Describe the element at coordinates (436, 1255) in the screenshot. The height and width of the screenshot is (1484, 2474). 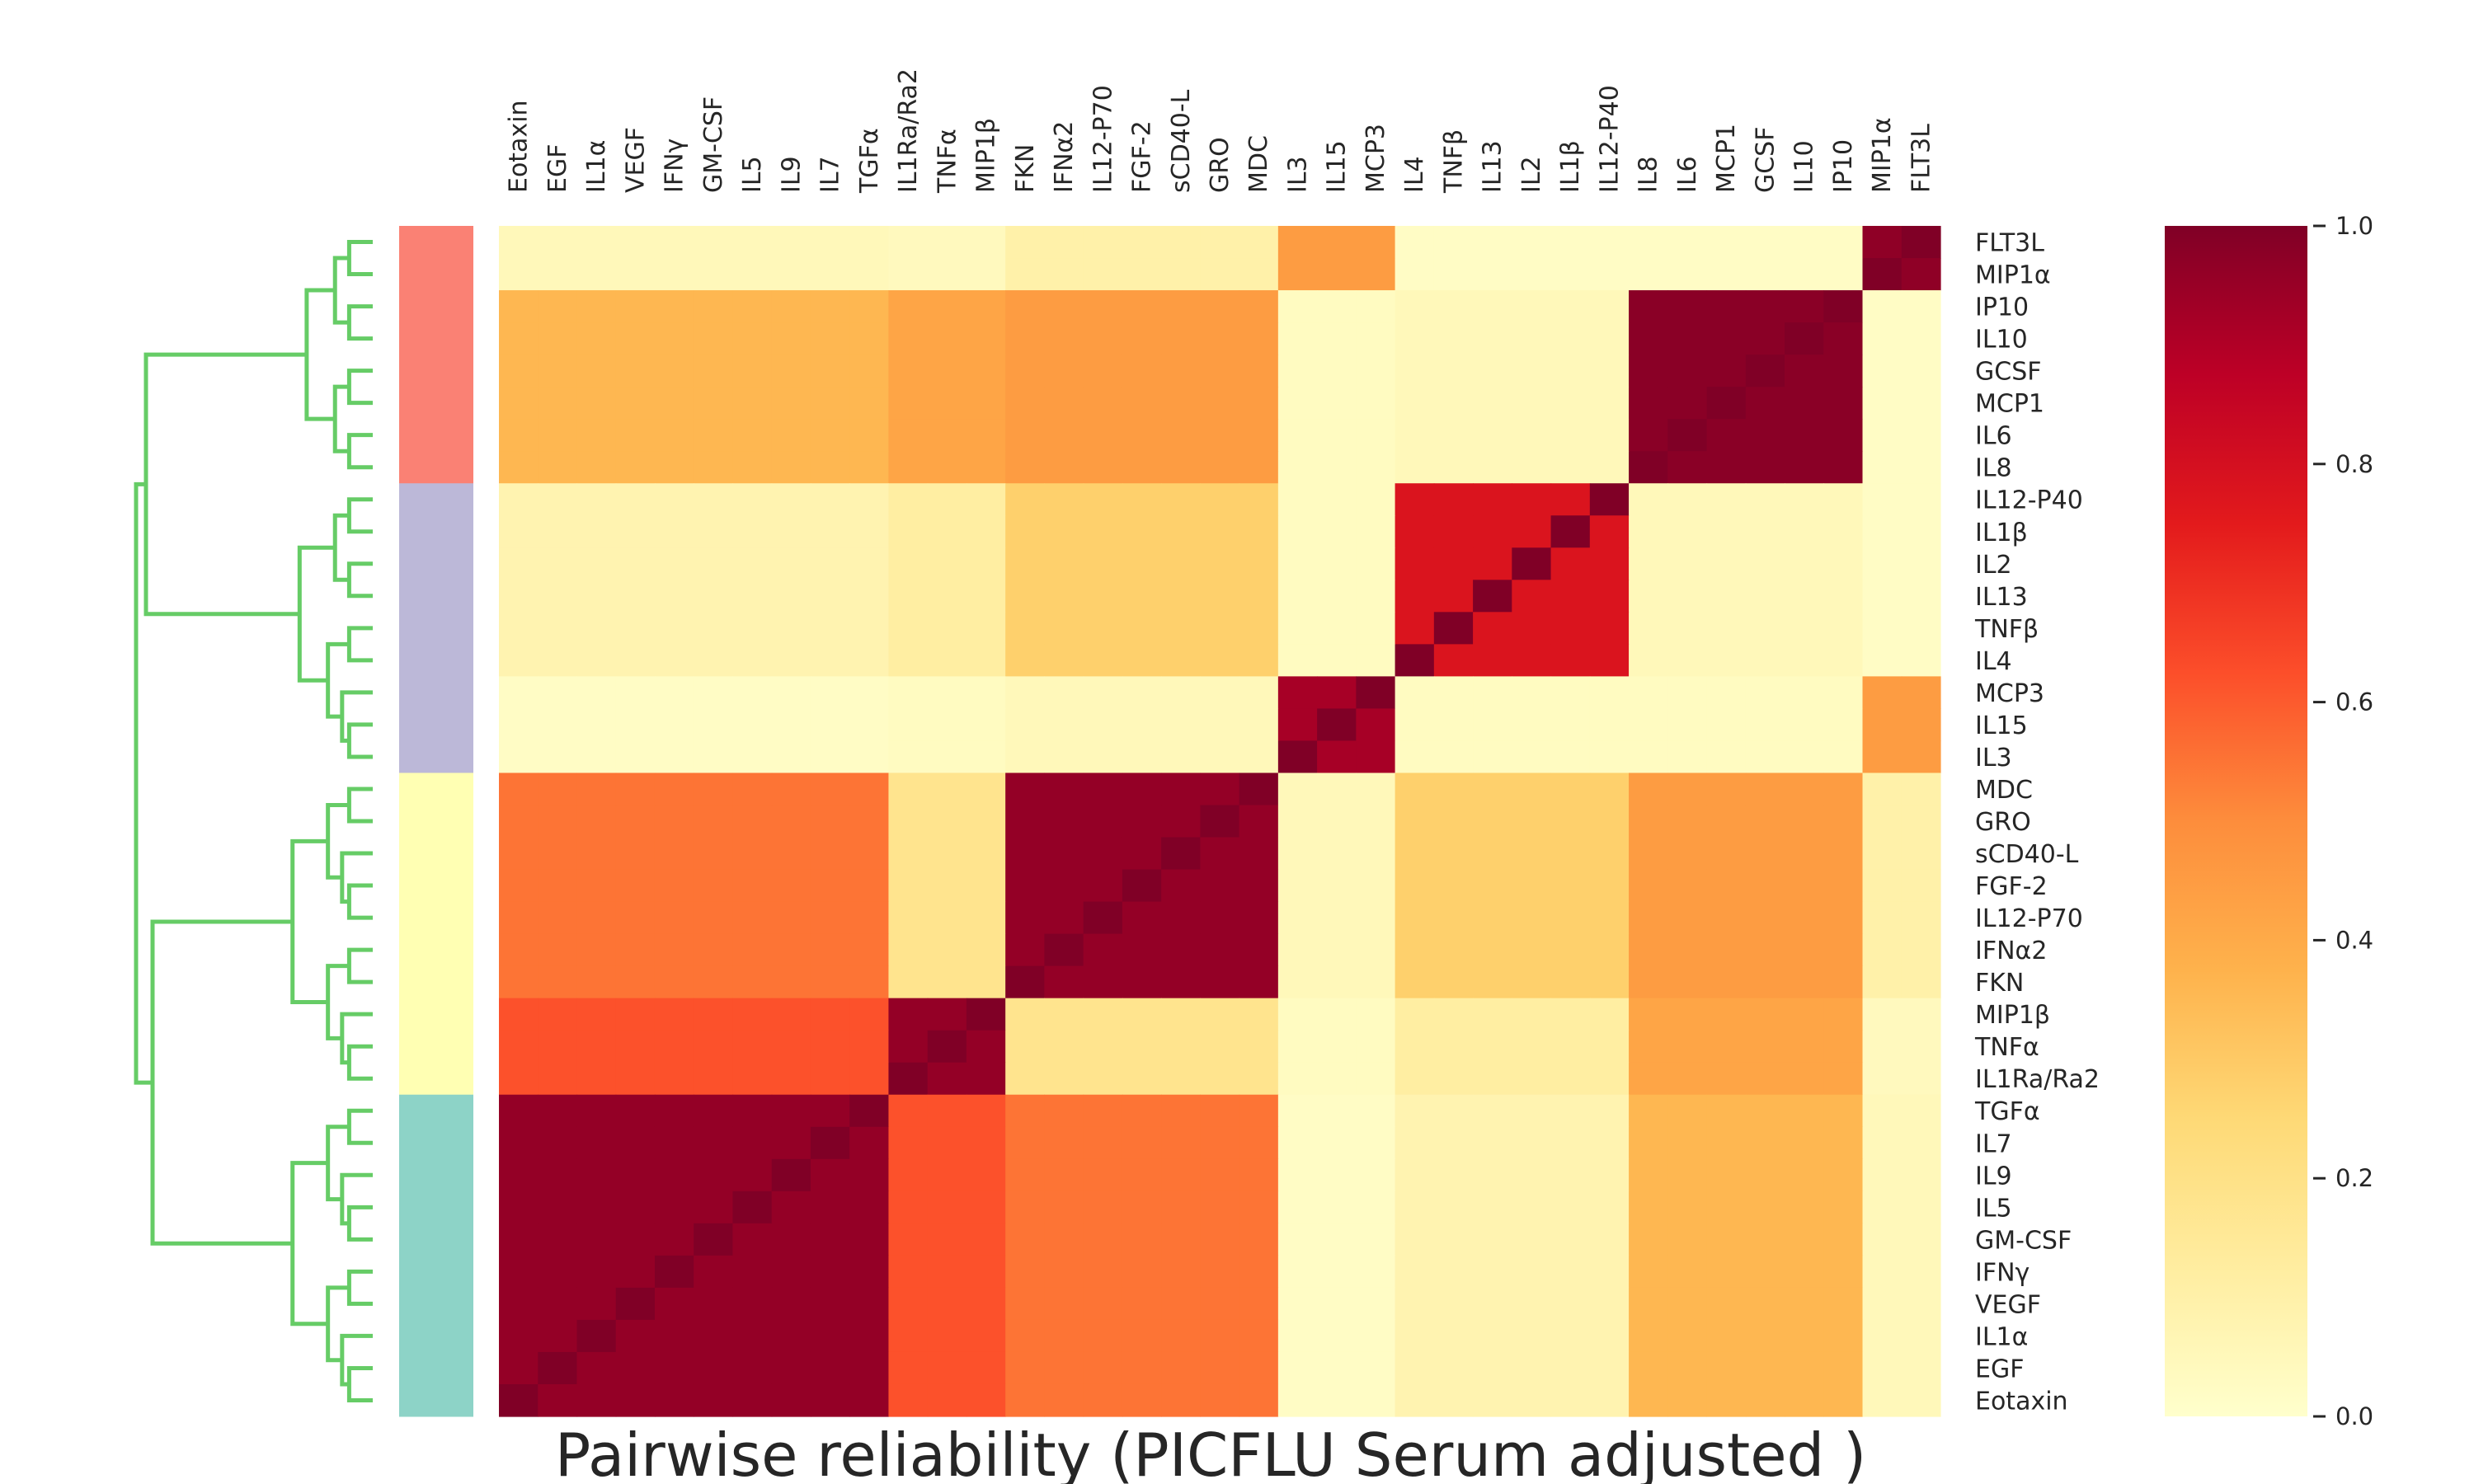
I see `cluster-segment` at that location.